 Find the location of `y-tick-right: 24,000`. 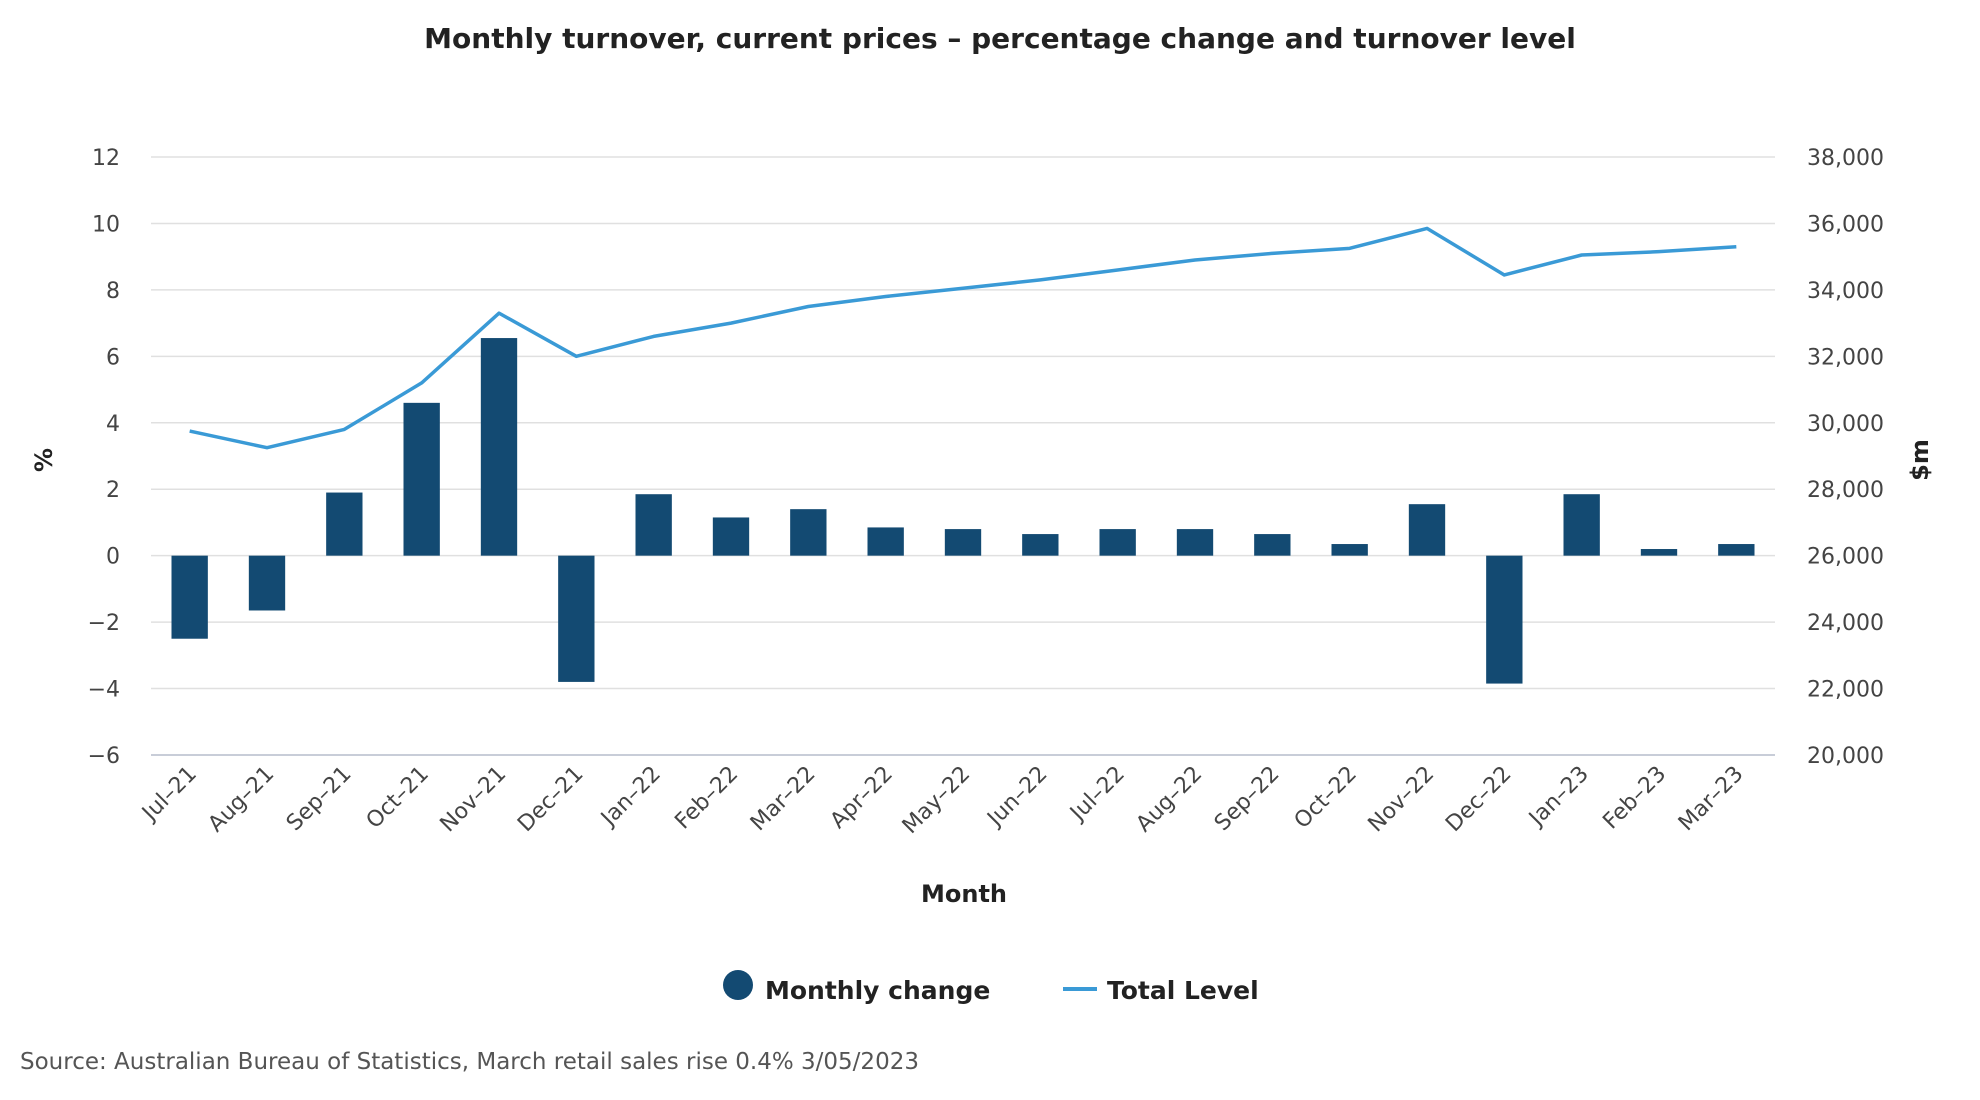

y-tick-right: 24,000 is located at coordinates (1845, 623).